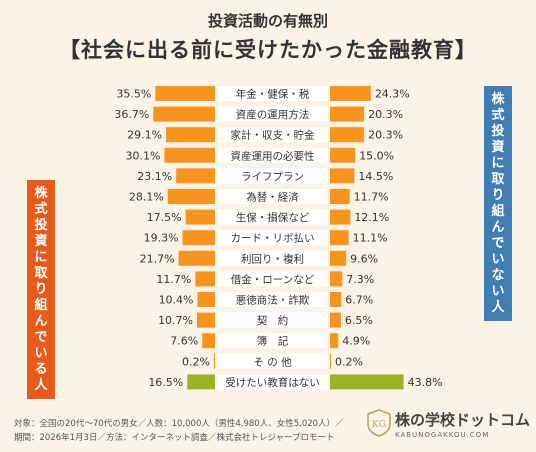  What do you see at coordinates (41, 193) in the screenshot?
I see `side-label-char: 株` at bounding box center [41, 193].